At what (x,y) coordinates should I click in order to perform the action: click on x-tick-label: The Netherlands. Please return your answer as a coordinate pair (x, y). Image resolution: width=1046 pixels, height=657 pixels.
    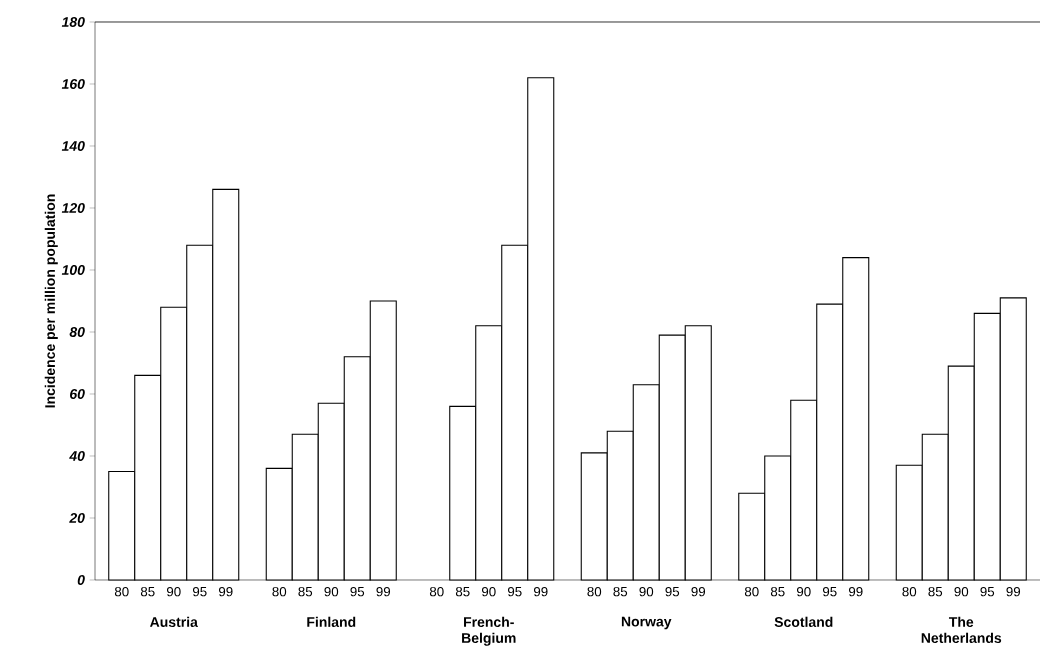
    Looking at the image, I should click on (961, 629).